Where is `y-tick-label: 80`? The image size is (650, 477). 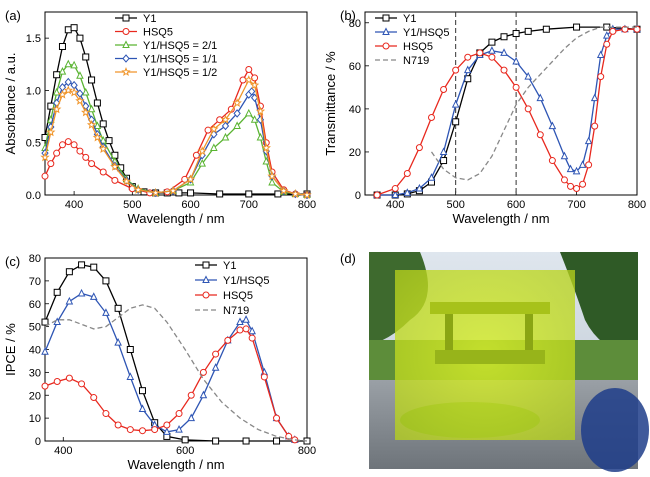 y-tick-label: 80 is located at coordinates (355, 24).